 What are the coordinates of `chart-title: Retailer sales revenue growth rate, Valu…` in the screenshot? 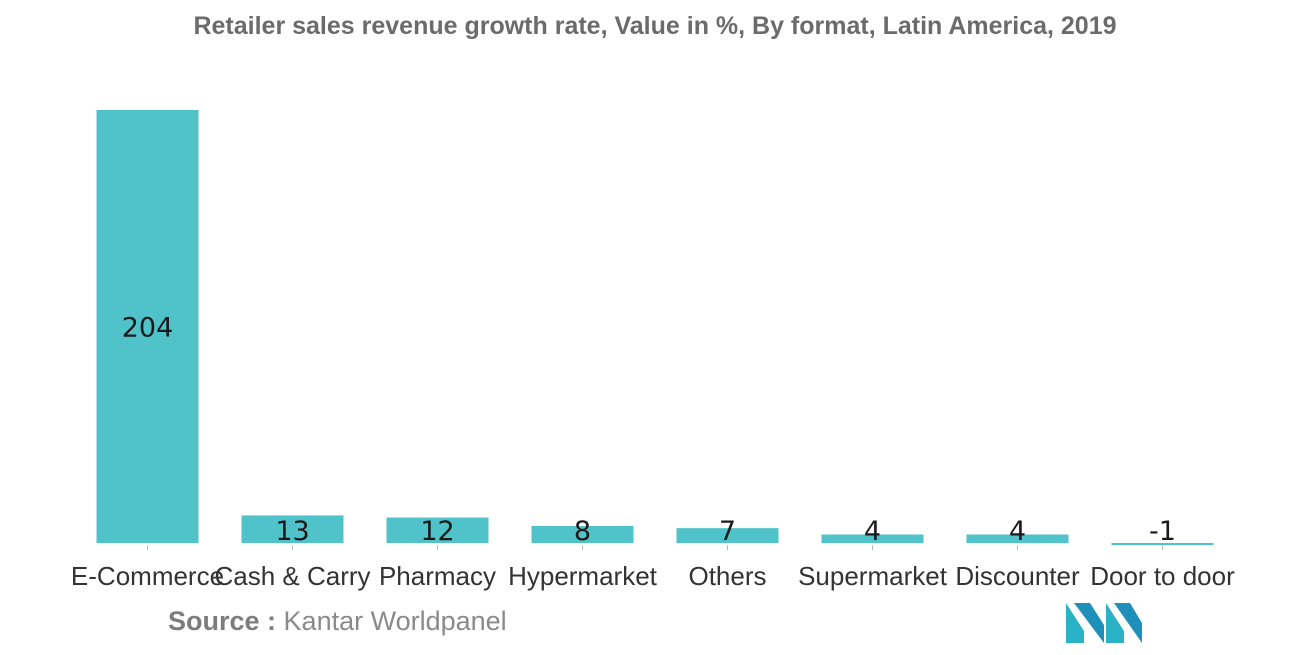 It's located at (655, 26).